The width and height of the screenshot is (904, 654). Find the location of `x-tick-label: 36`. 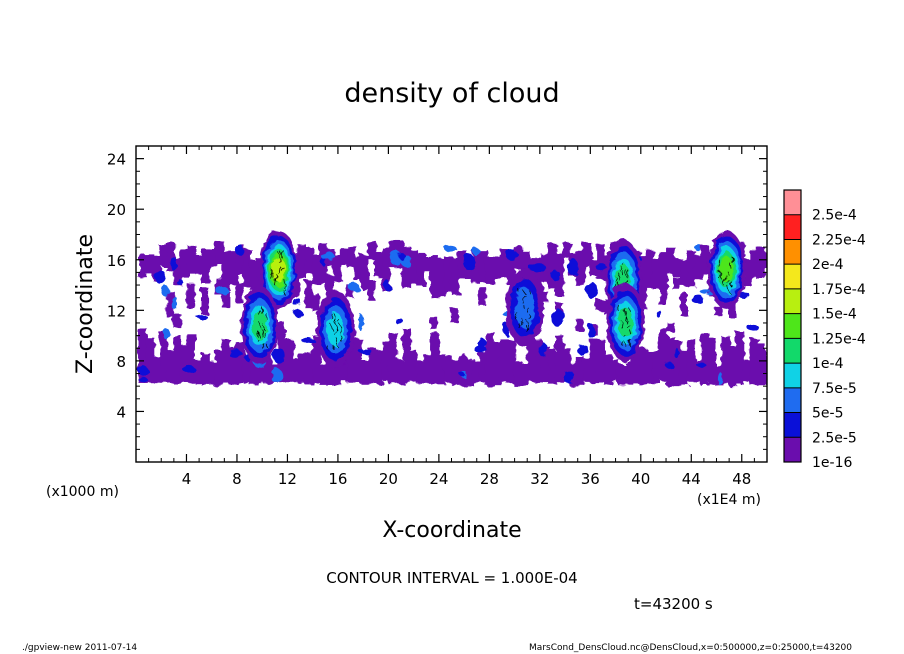

x-tick-label: 36 is located at coordinates (590, 479).